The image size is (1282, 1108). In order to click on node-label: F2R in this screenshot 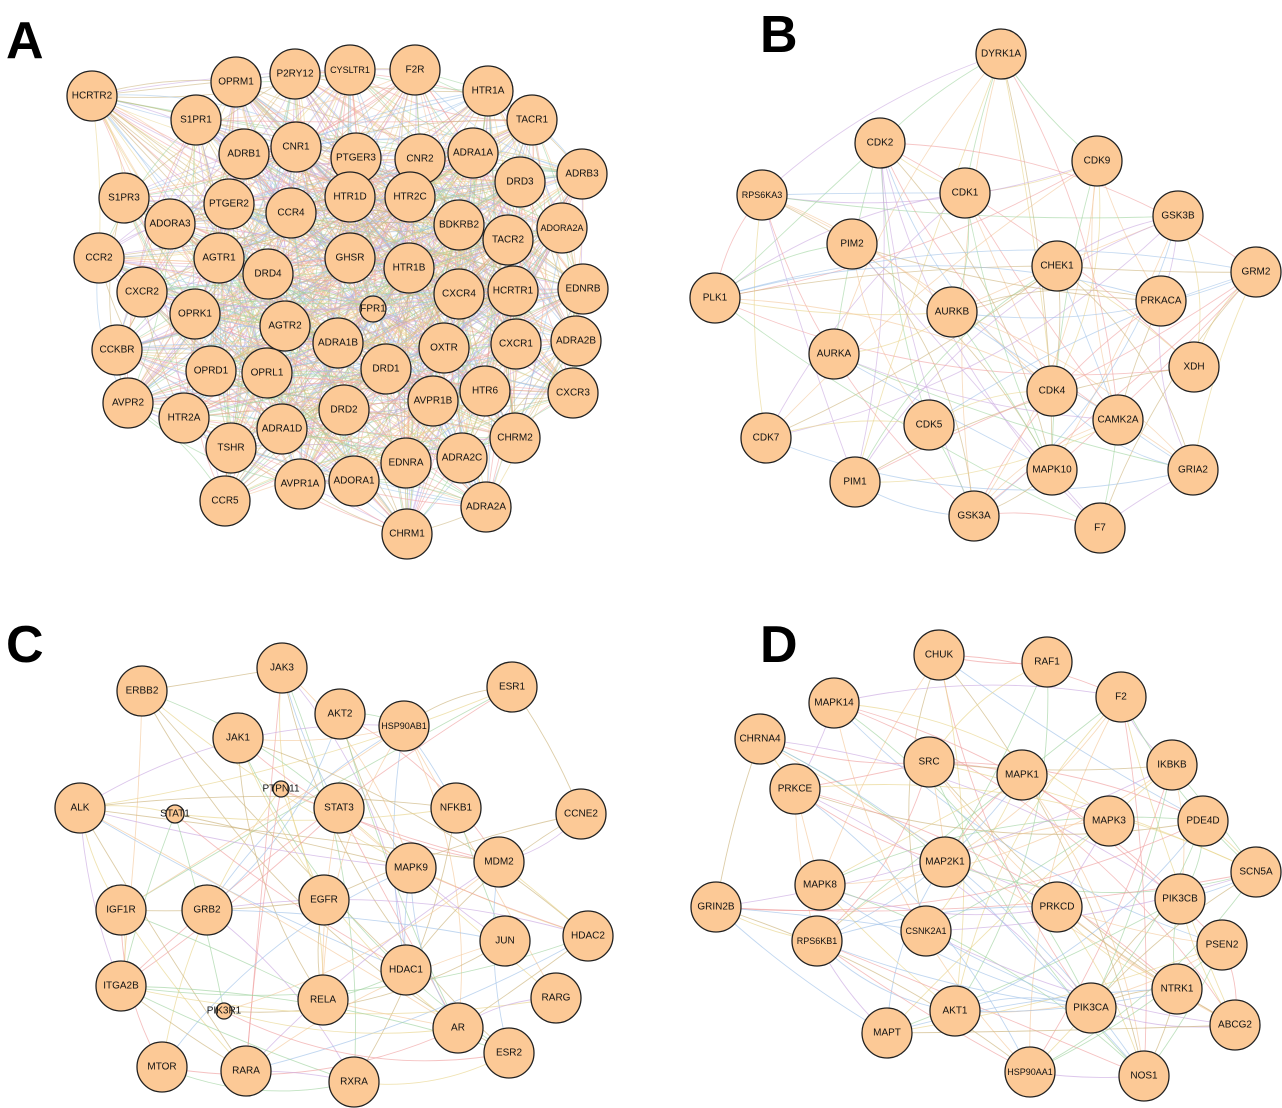, I will do `click(415, 70)`.